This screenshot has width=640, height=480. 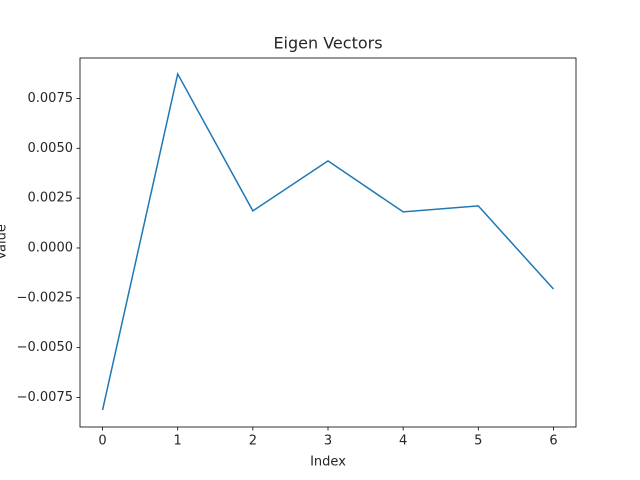 I want to click on y-tick-label: 0.0050, so click(x=51, y=148).